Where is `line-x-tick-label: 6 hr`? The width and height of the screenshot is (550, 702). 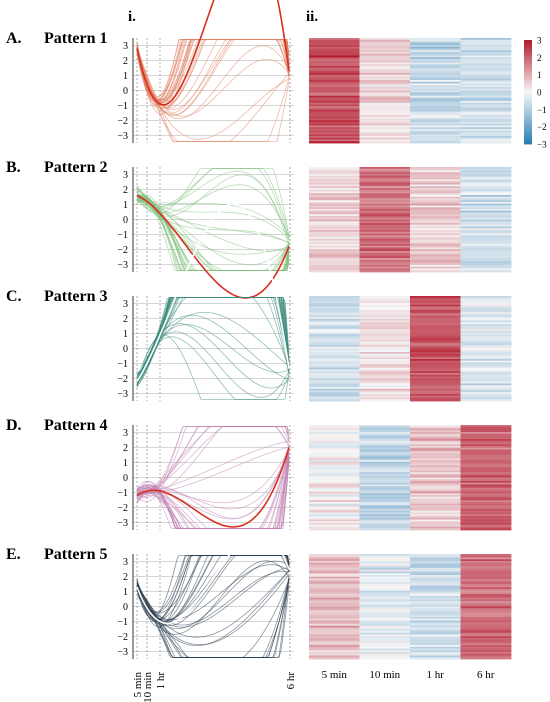 line-x-tick-label: 6 hr is located at coordinates (291, 681).